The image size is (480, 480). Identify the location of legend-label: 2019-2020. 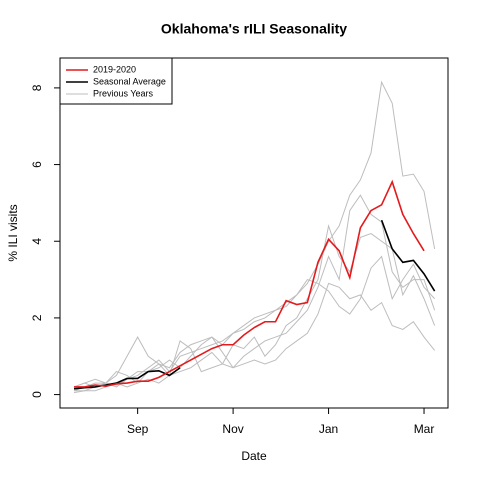
(114, 69).